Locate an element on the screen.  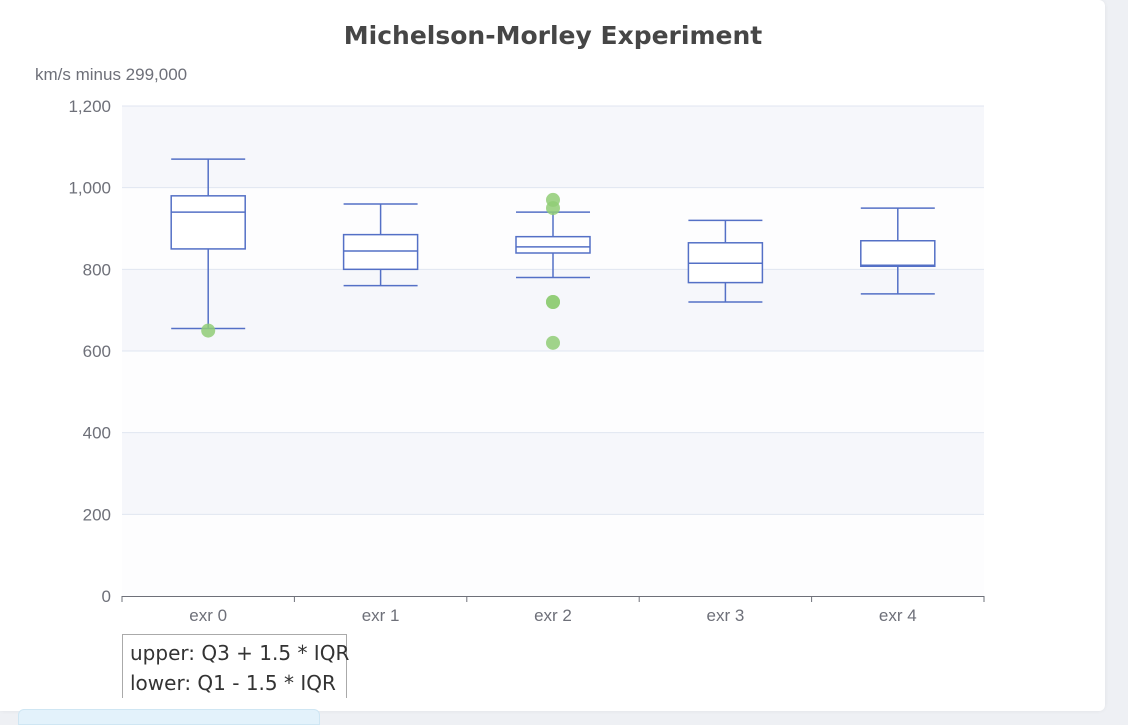
note-lower: lower: Q1 - 1.5 * IQR is located at coordinates (233, 683).